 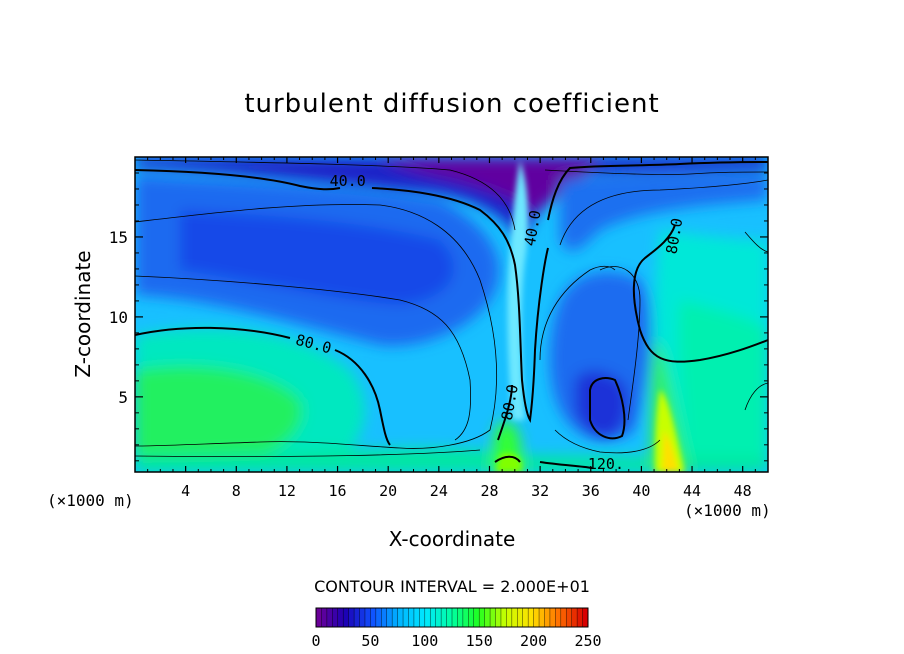 I want to click on colorbar-tick-label: 150, so click(x=479, y=641).